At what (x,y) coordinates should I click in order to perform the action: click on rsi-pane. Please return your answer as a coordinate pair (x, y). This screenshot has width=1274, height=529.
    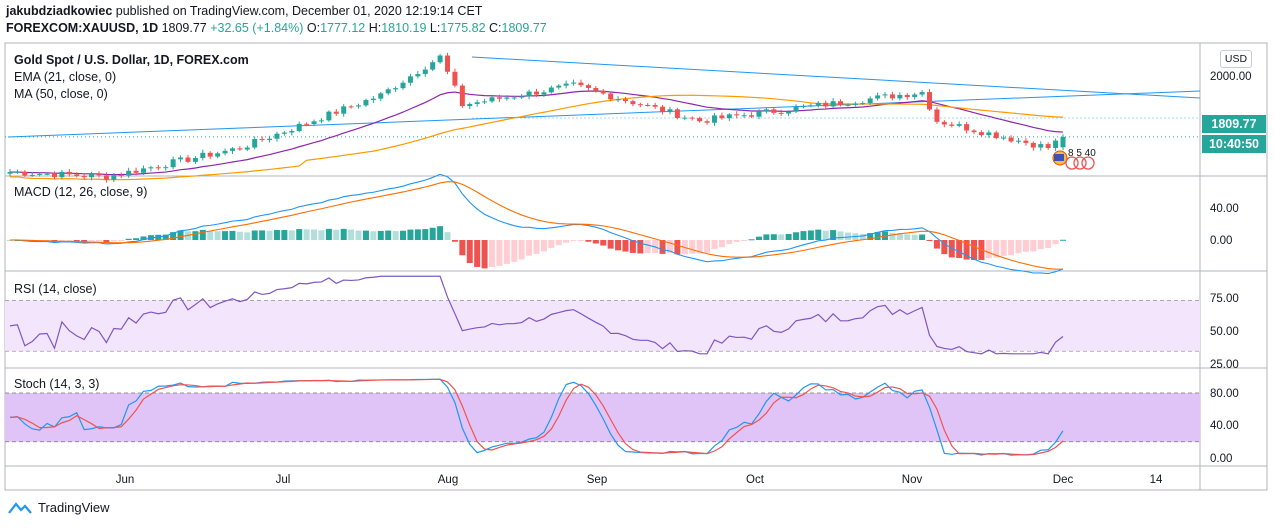
    Looking at the image, I should click on (602, 315).